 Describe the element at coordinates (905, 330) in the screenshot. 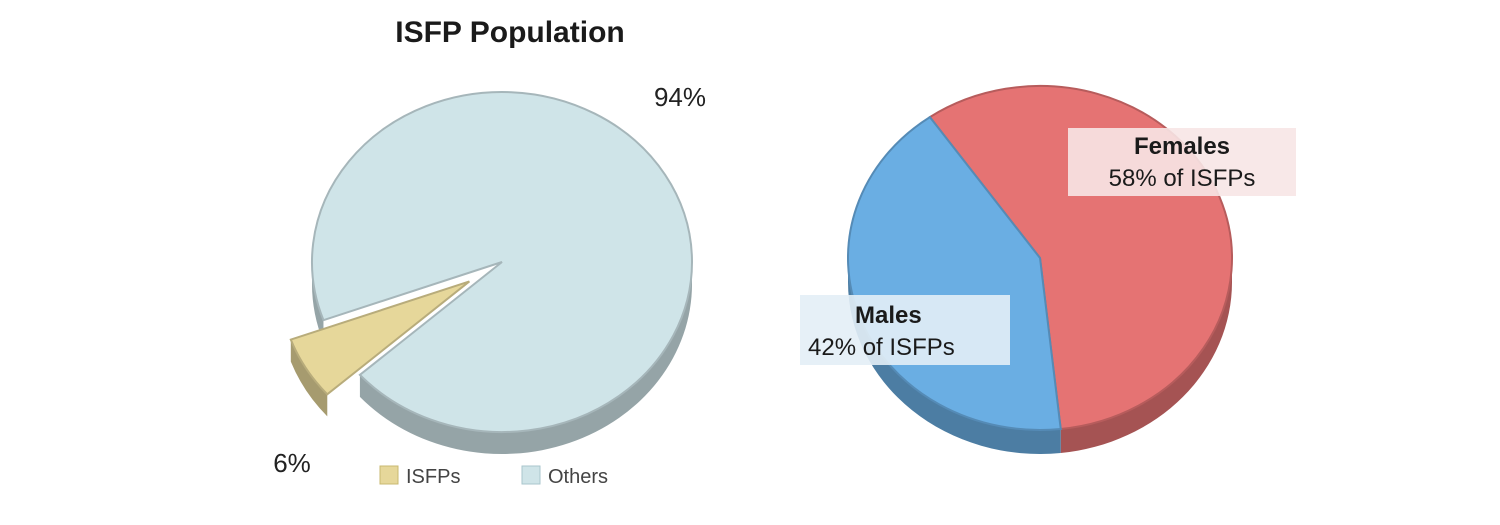

I see `males-label-box: Males 42% of ISFPs` at that location.